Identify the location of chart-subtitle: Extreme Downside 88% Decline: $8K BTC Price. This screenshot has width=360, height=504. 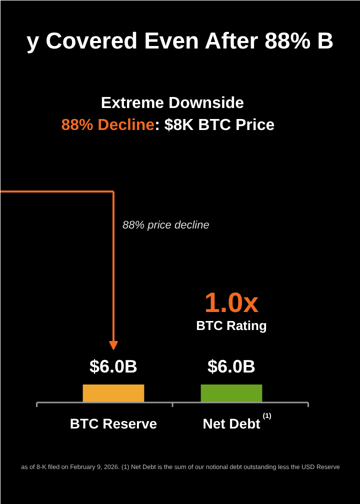
(168, 114).